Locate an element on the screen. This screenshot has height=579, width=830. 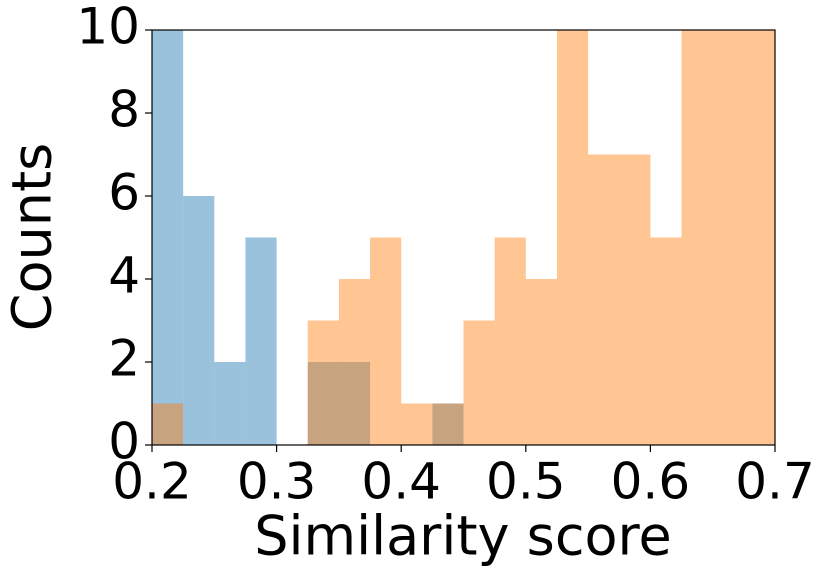
x-tick-label: 0.2 is located at coordinates (152, 482).